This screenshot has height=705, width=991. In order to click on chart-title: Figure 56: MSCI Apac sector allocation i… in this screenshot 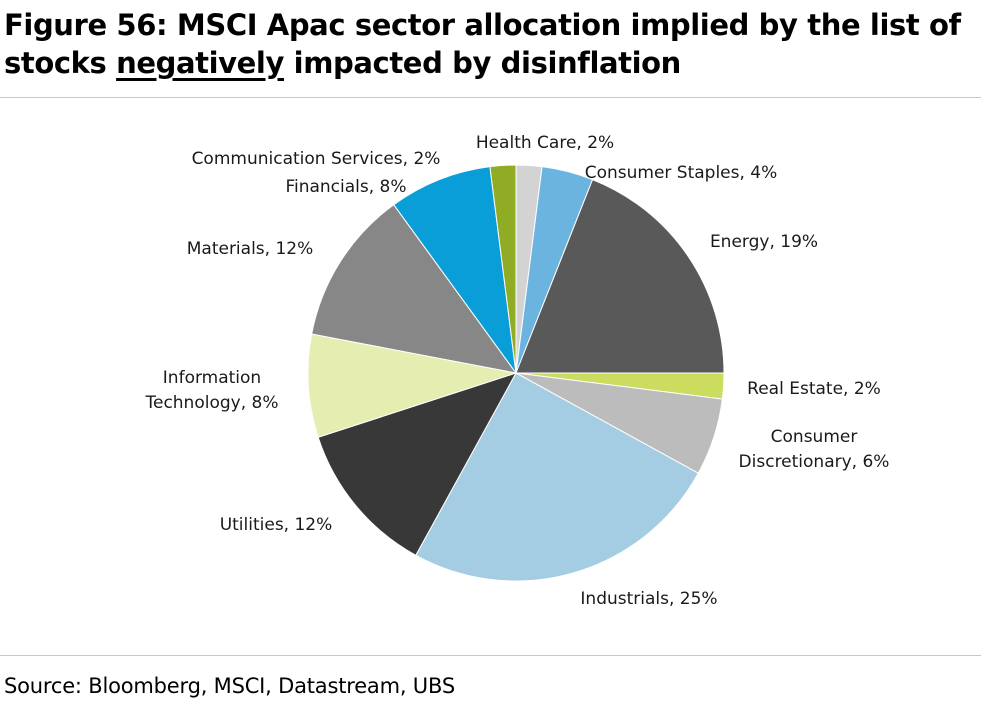, I will do `click(496, 44)`.